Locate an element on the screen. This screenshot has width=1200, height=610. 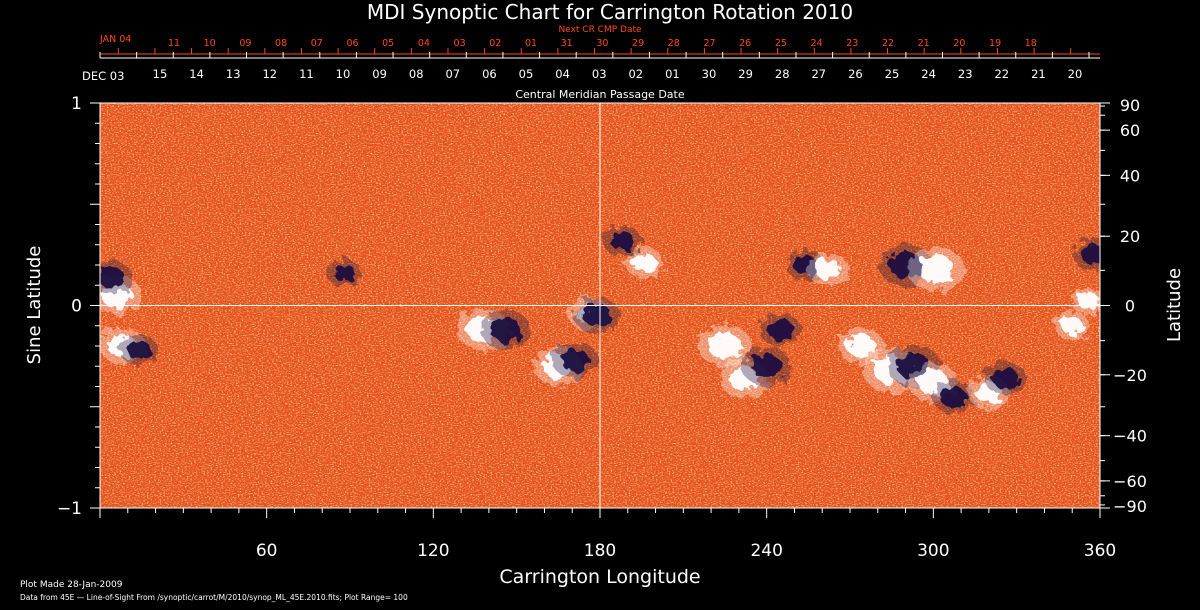
next-date-label: 11 is located at coordinates (174, 43).